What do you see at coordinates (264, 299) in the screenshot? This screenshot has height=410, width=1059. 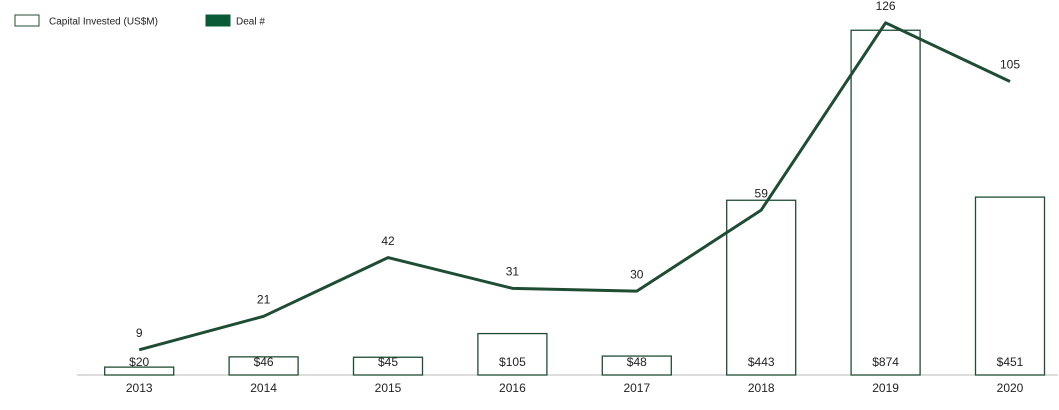 I see `line-value-label: 21` at bounding box center [264, 299].